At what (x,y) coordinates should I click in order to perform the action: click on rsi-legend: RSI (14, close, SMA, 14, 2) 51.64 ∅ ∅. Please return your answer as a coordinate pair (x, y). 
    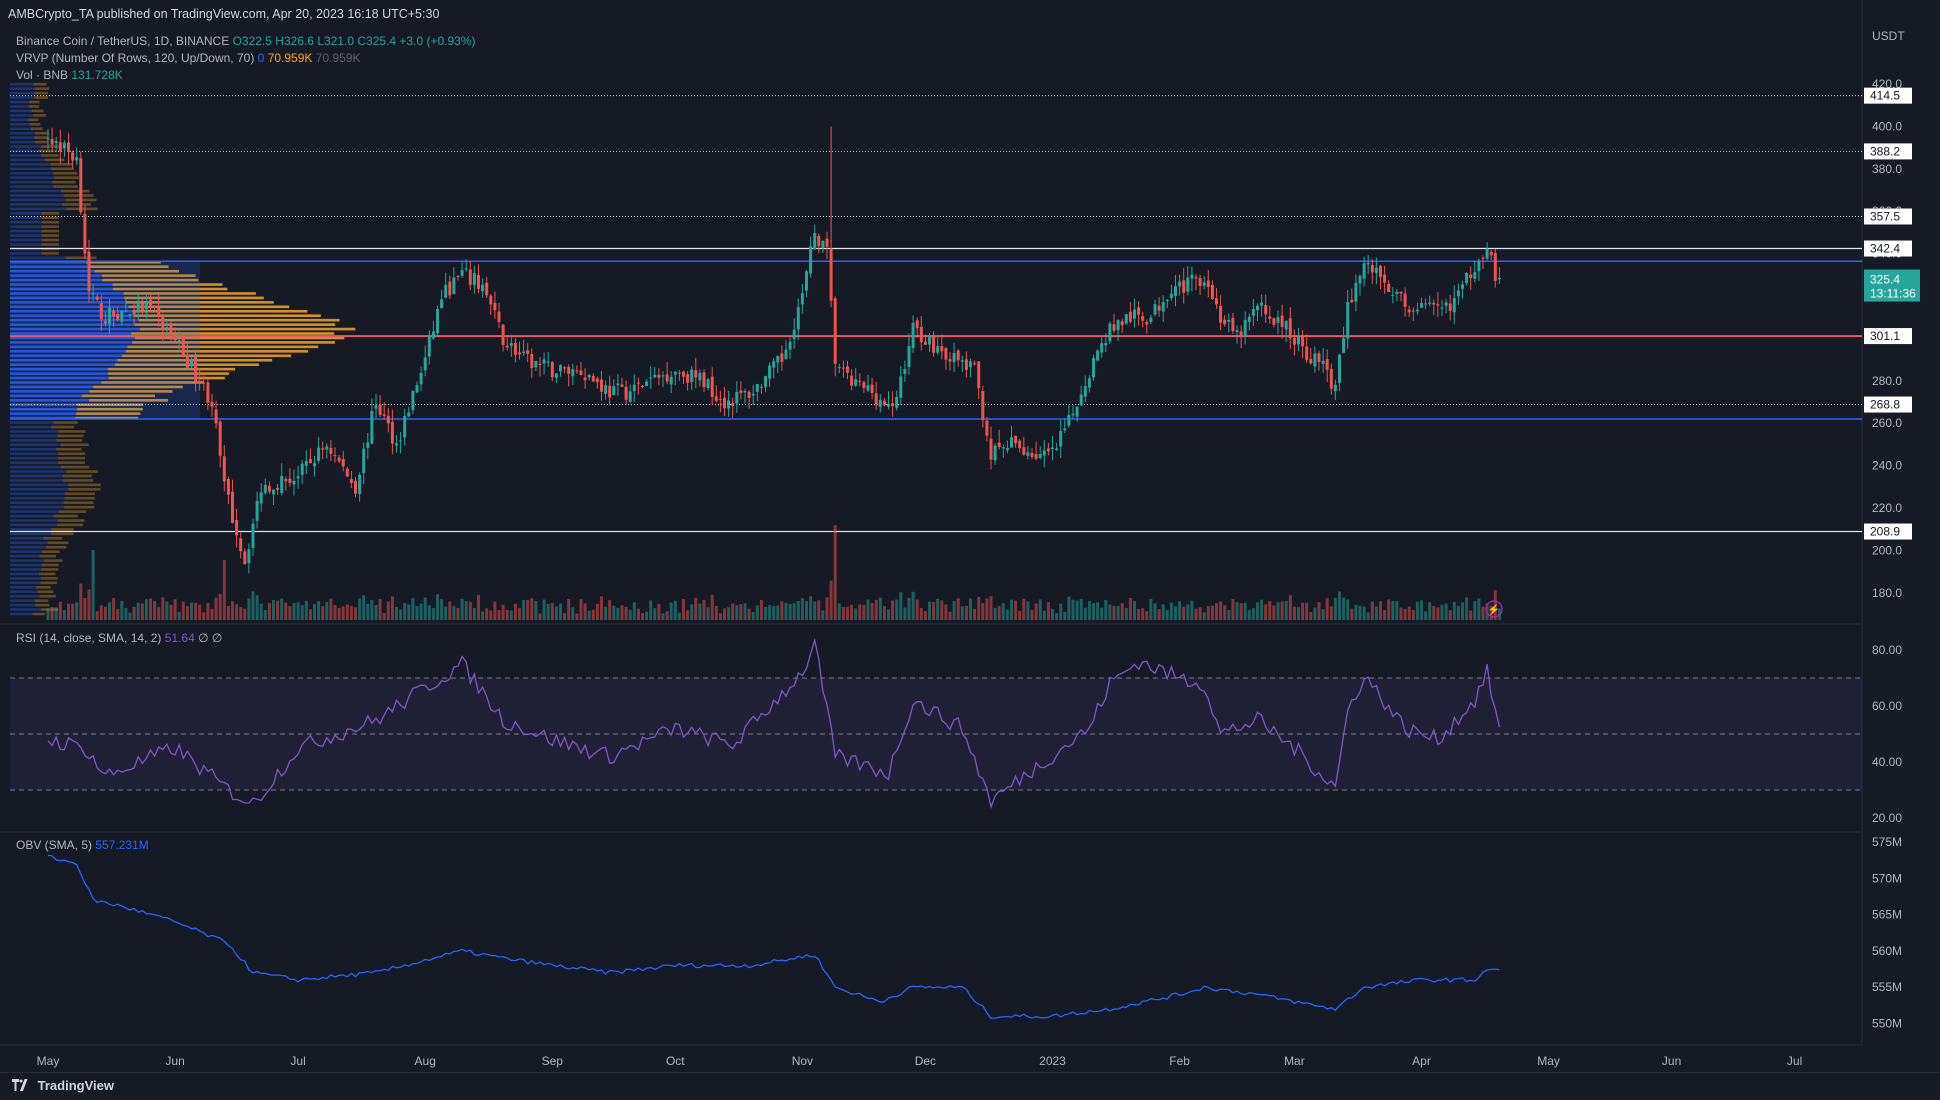
    Looking at the image, I should click on (119, 638).